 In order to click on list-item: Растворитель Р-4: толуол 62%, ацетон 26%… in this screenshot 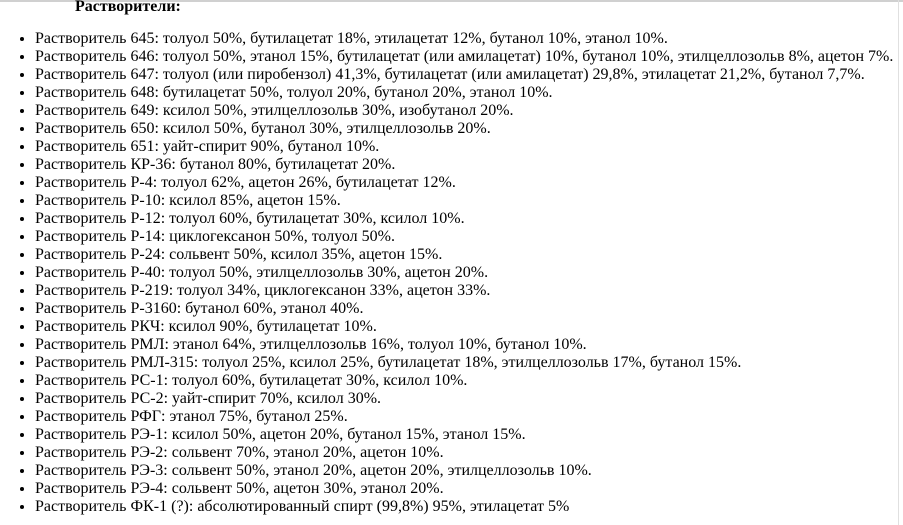, I will do `click(464, 183)`.